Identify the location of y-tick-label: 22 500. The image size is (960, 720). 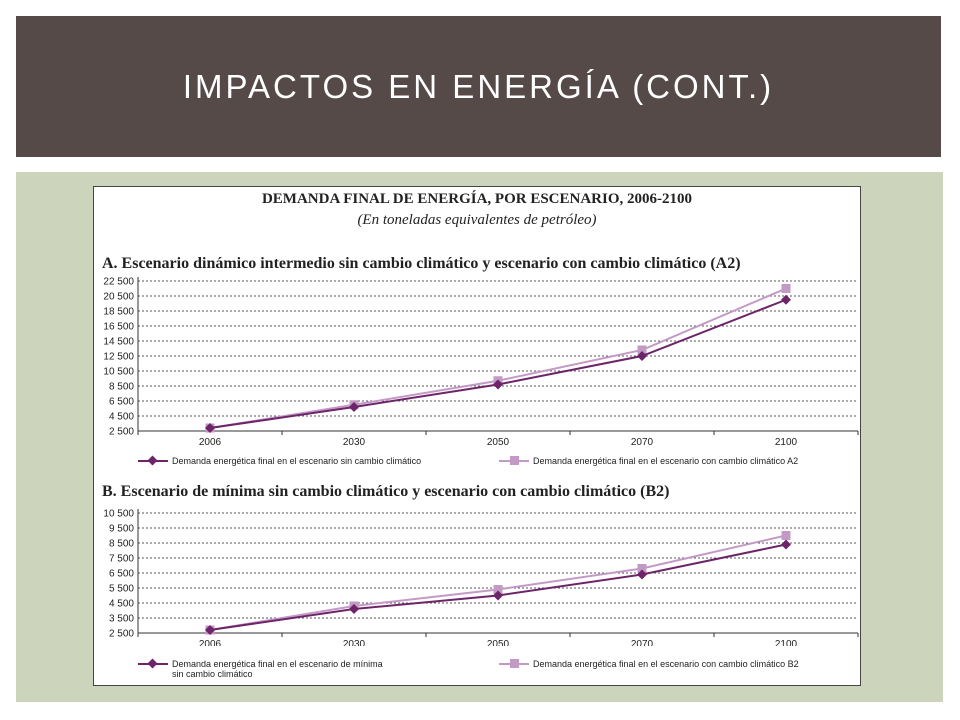
(118, 282).